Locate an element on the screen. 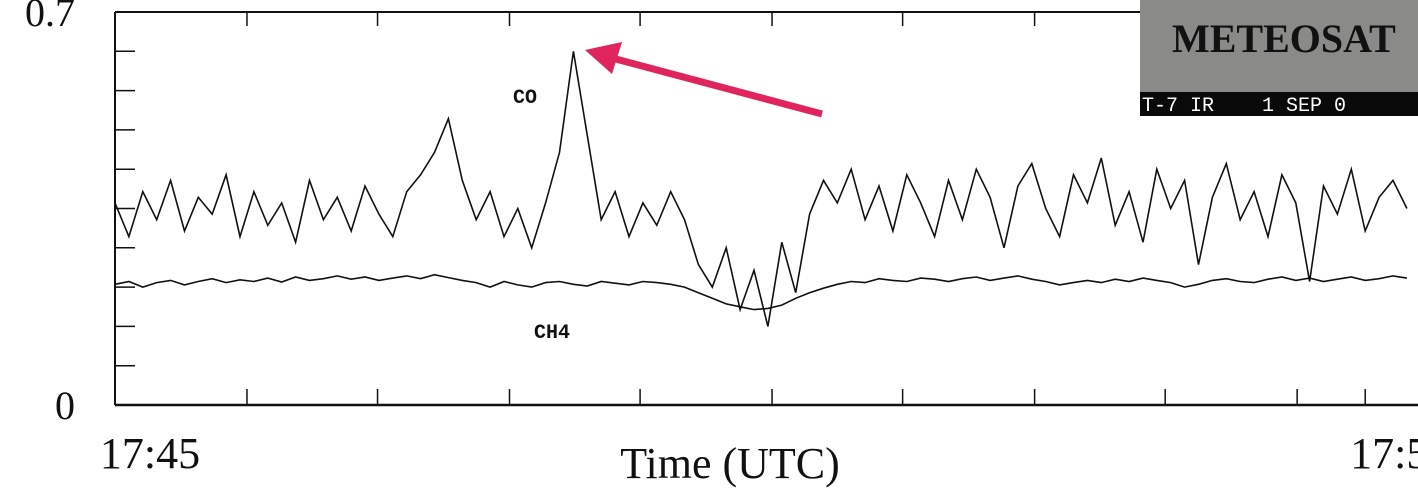 This screenshot has height=491, width=1418. inset-title: METEOSAT is located at coordinates (1284, 38).